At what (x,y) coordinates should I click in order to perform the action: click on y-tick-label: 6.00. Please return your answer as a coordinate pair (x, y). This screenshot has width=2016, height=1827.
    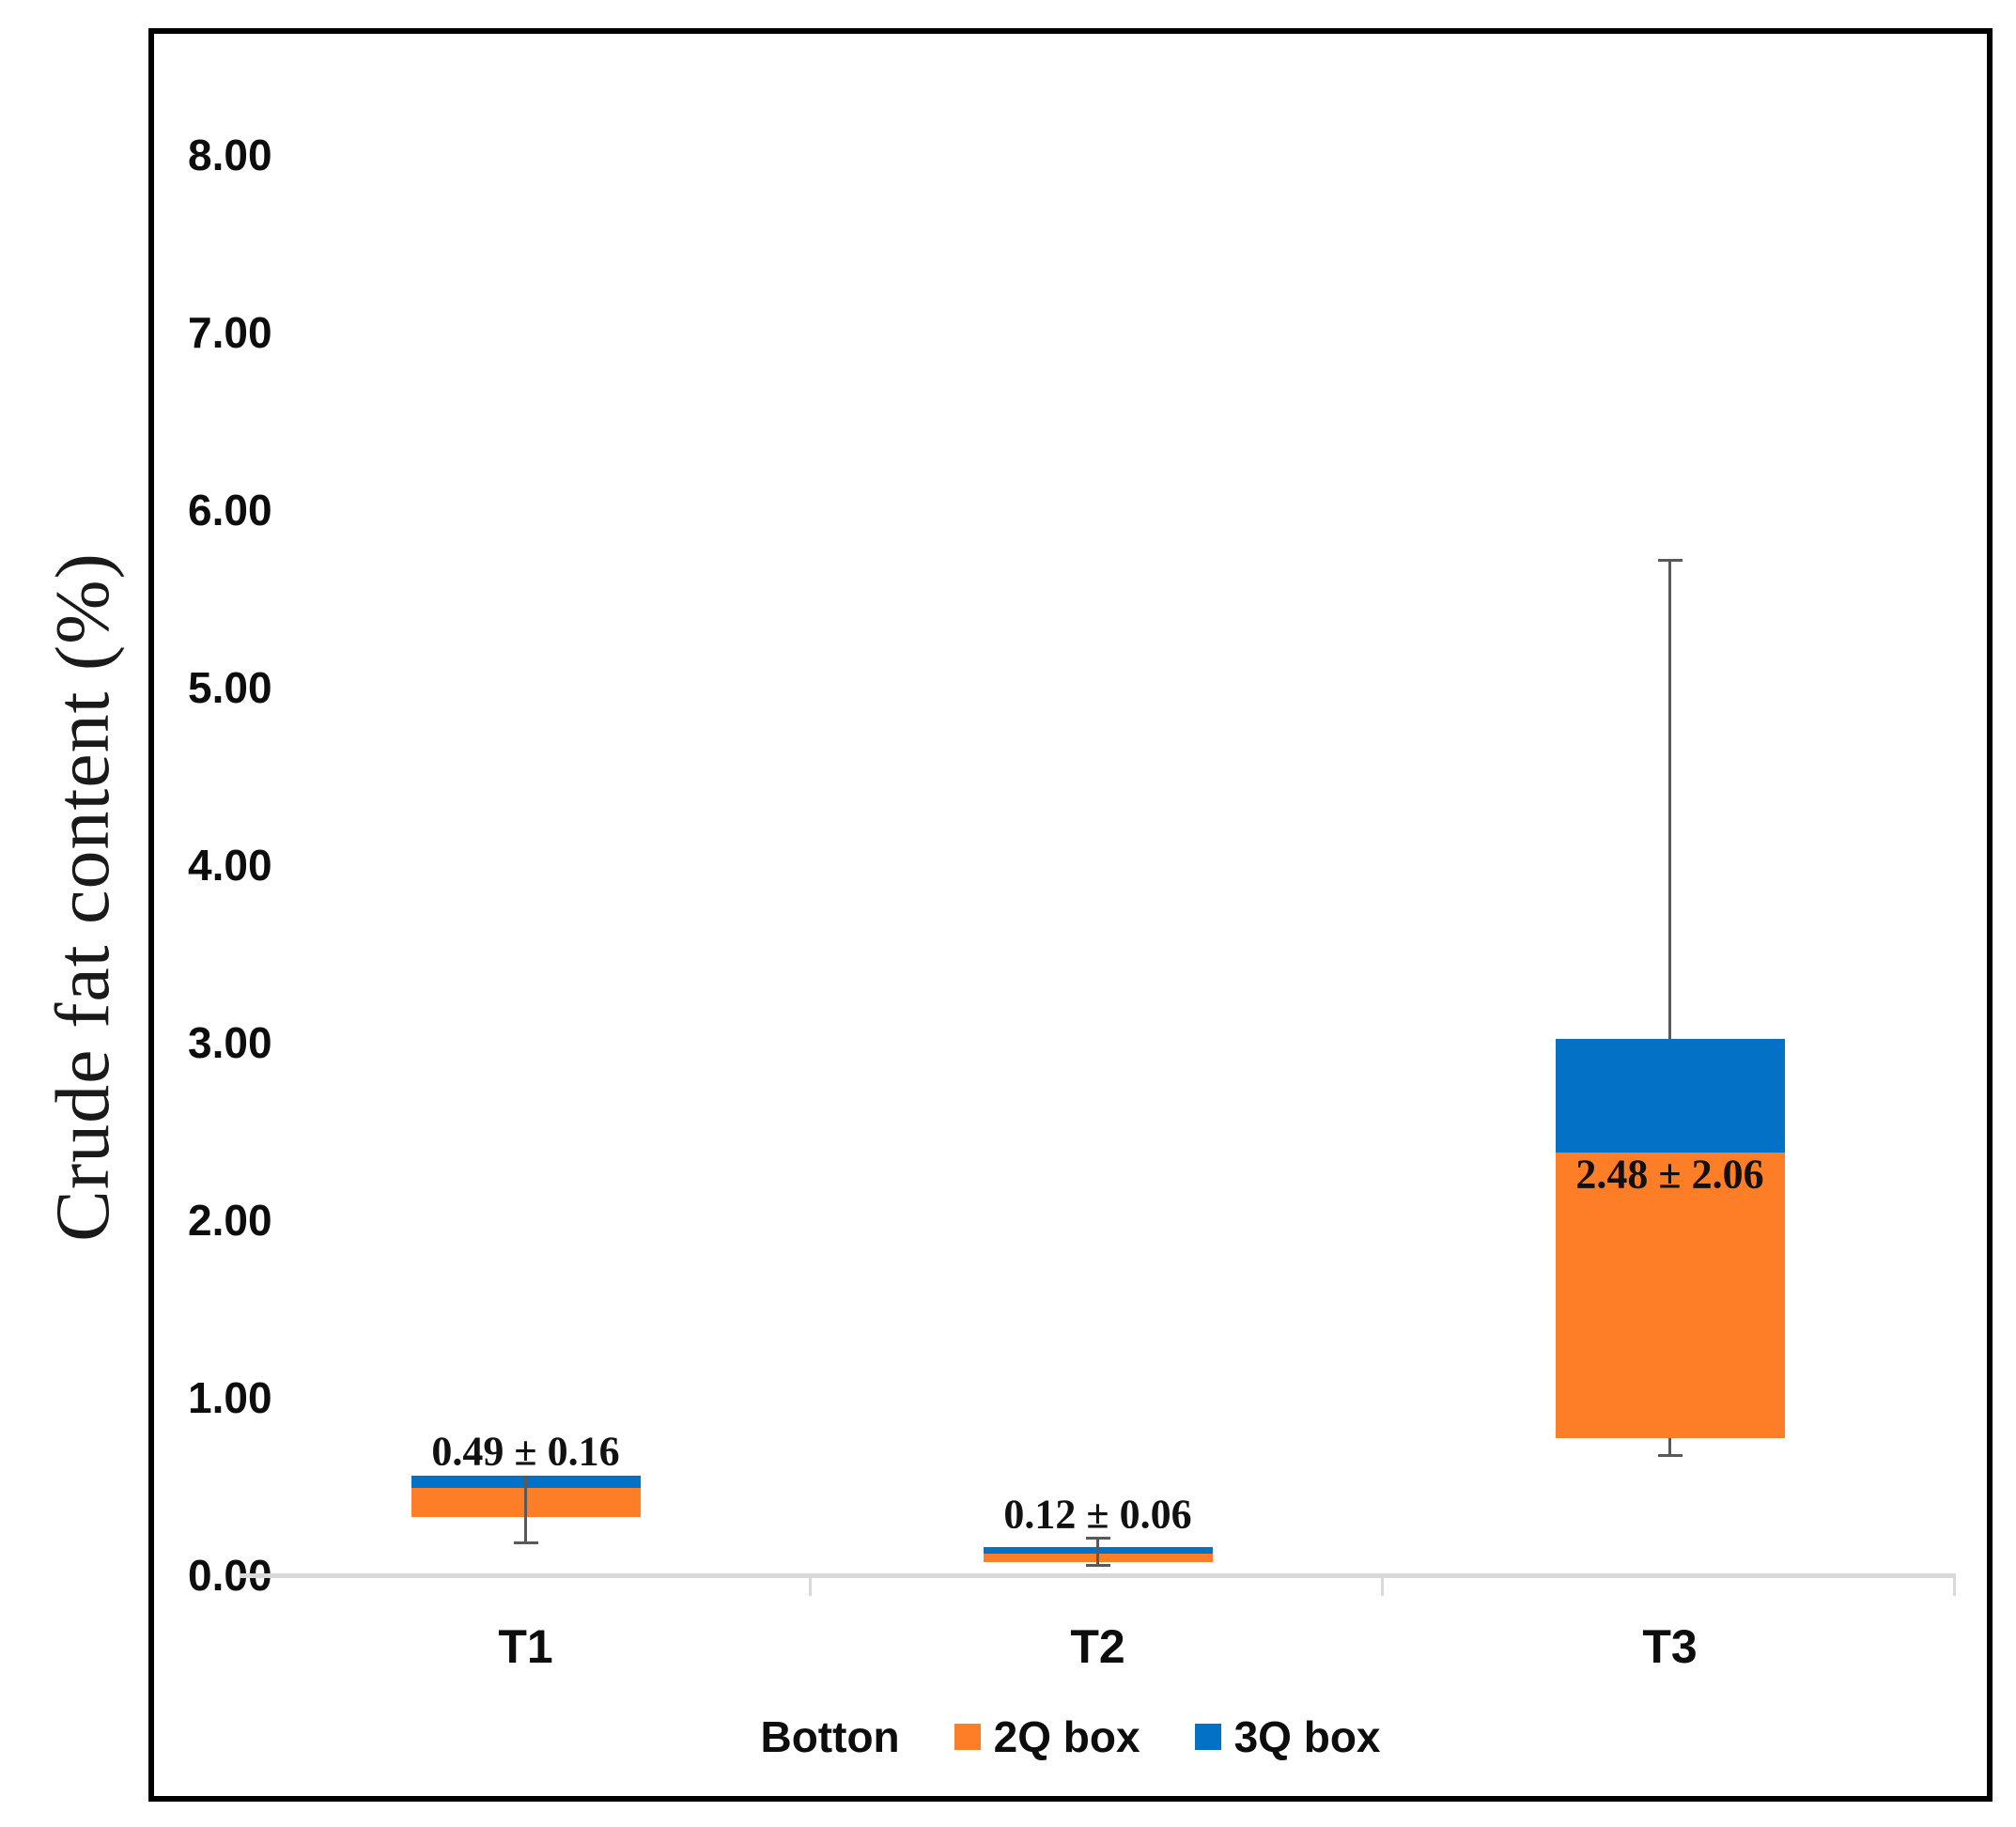
    Looking at the image, I should click on (230, 510).